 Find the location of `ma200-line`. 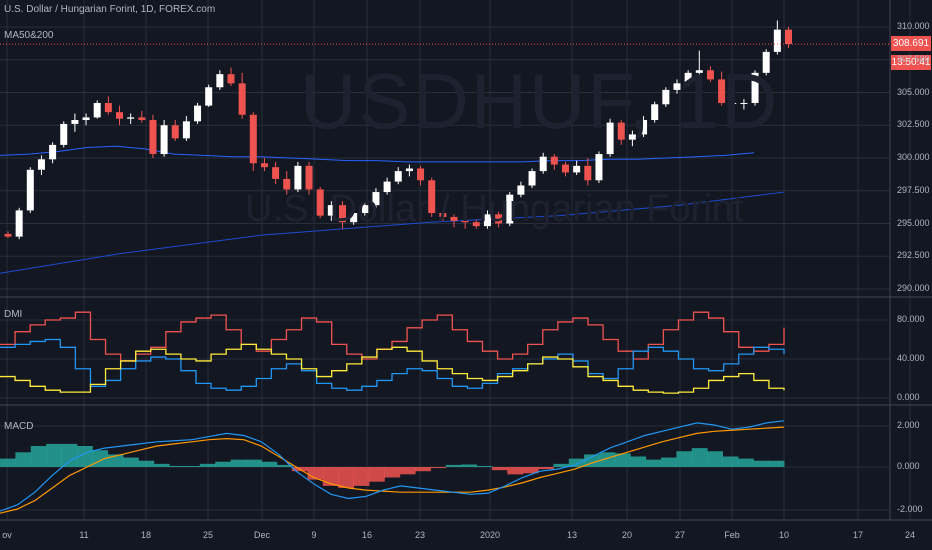

ma200-line is located at coordinates (392, 232).